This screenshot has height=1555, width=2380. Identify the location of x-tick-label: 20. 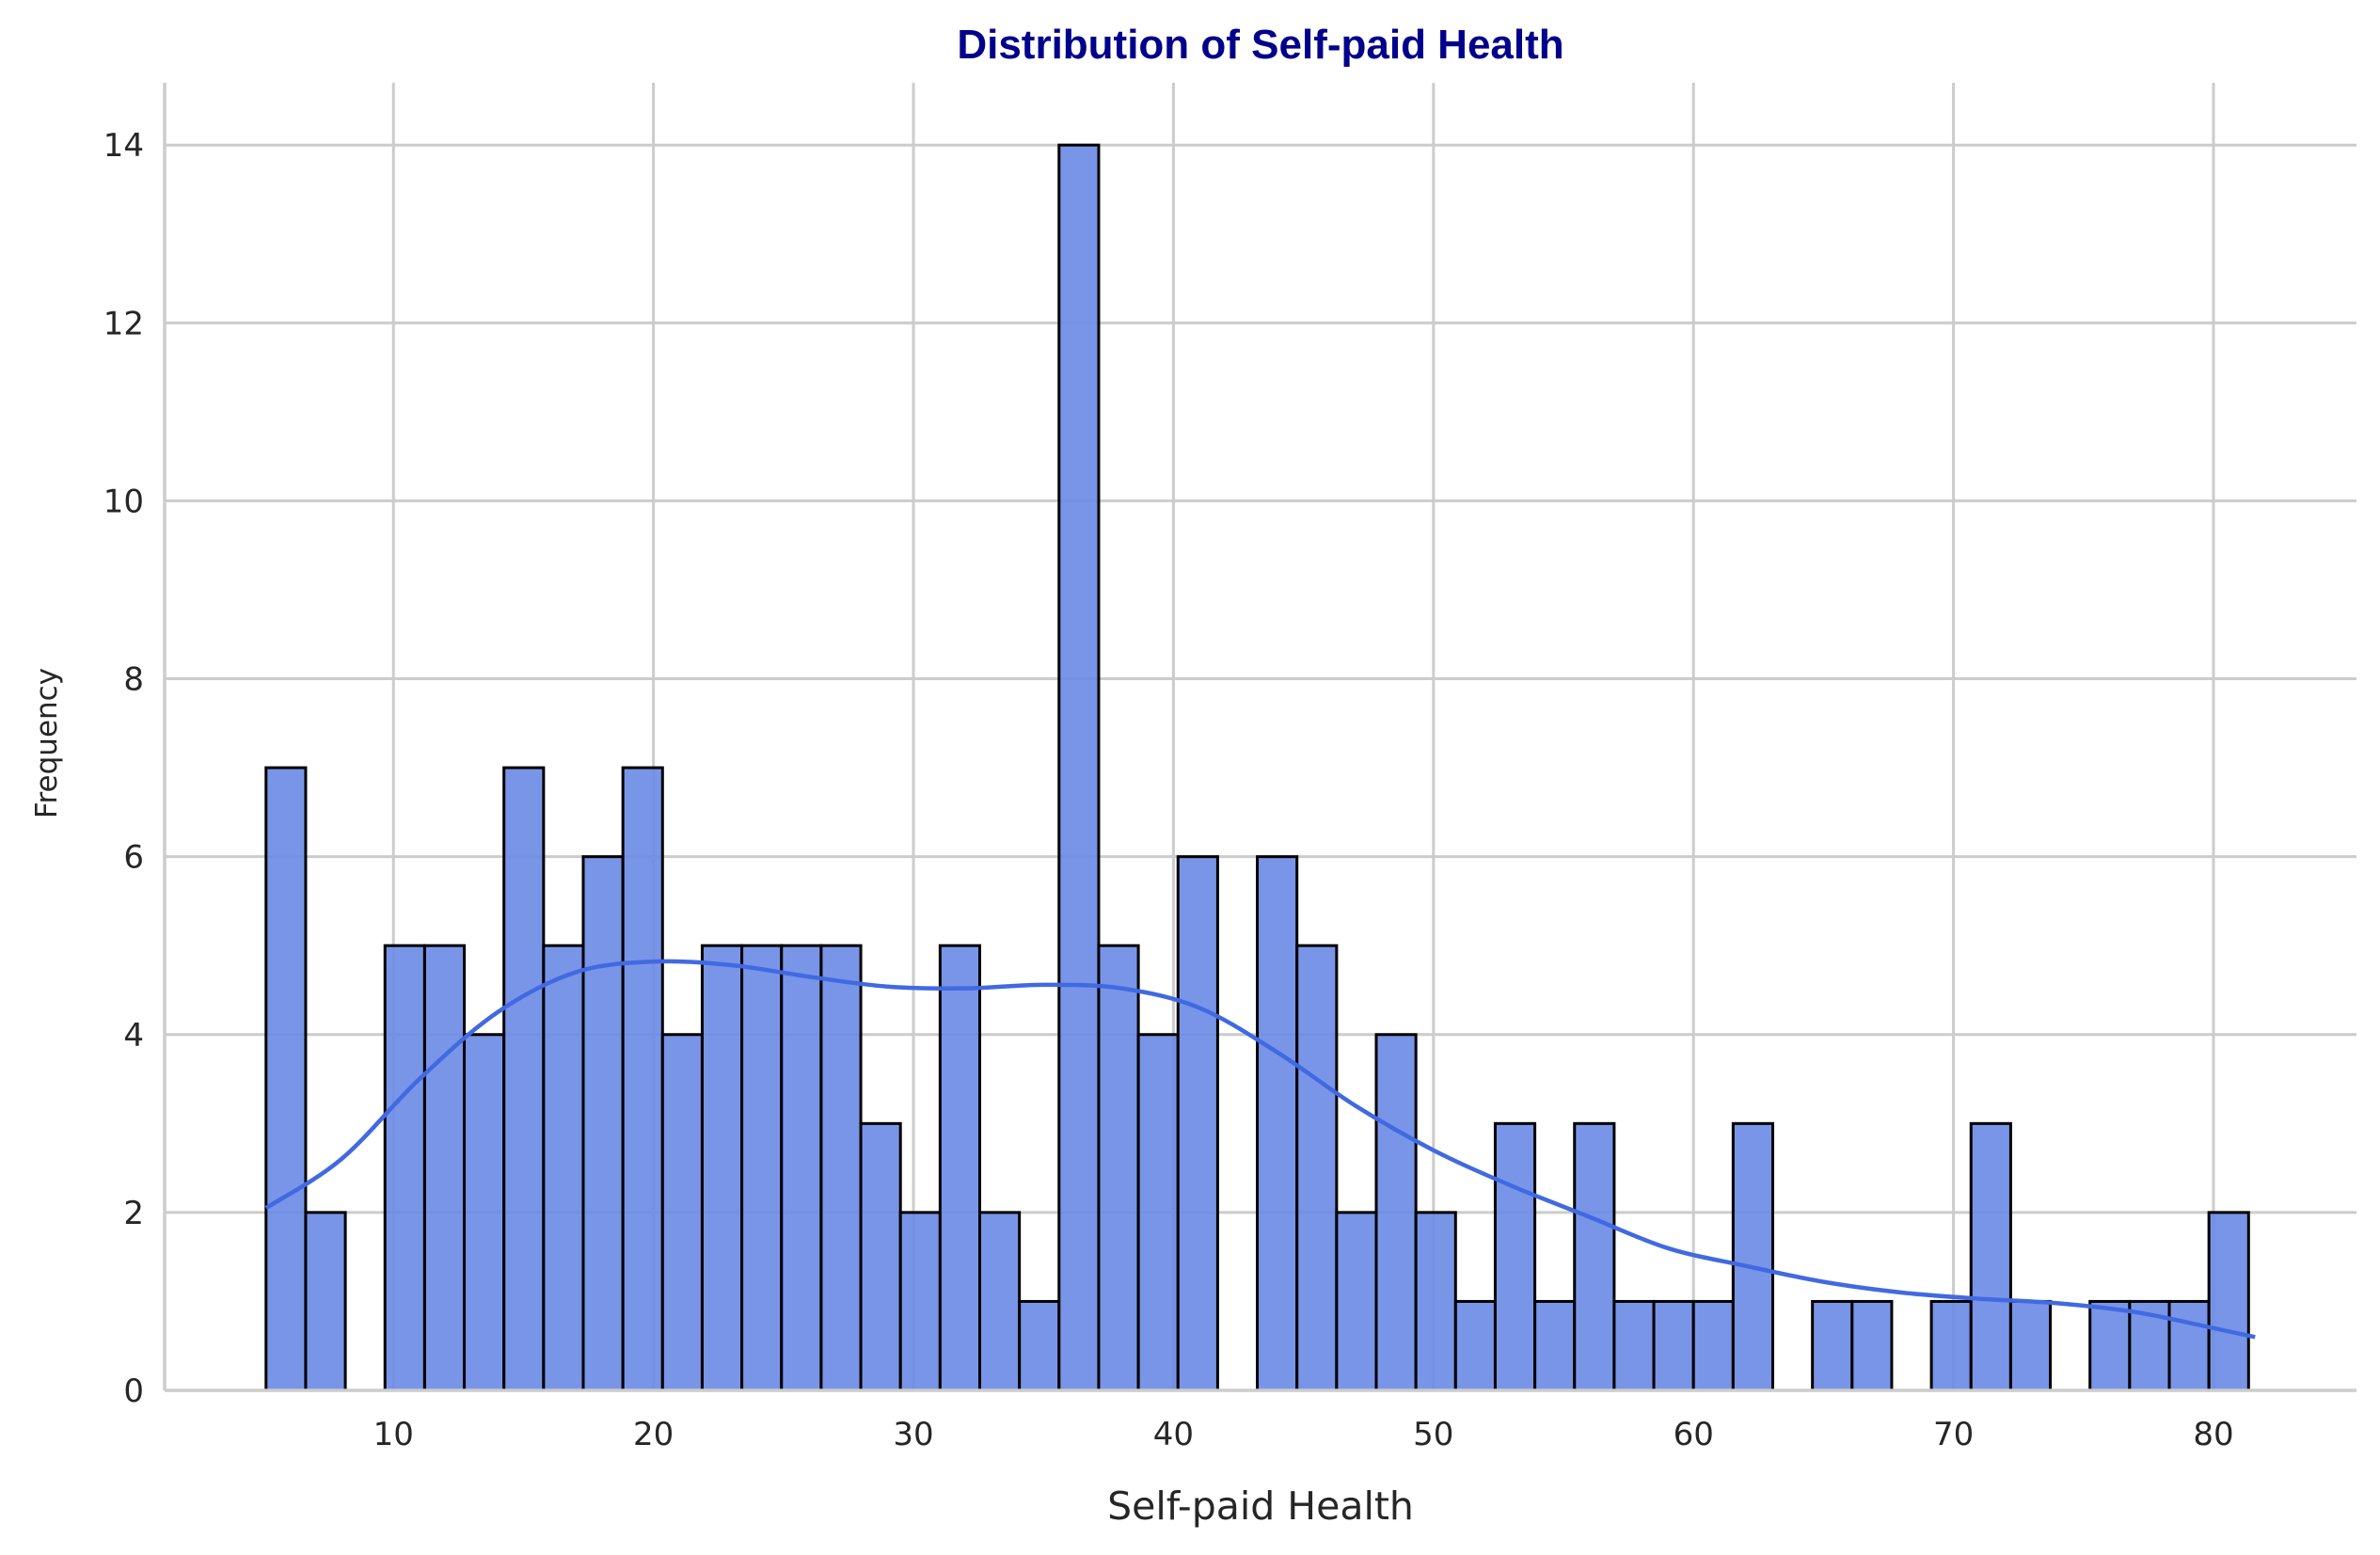
(653, 1434).